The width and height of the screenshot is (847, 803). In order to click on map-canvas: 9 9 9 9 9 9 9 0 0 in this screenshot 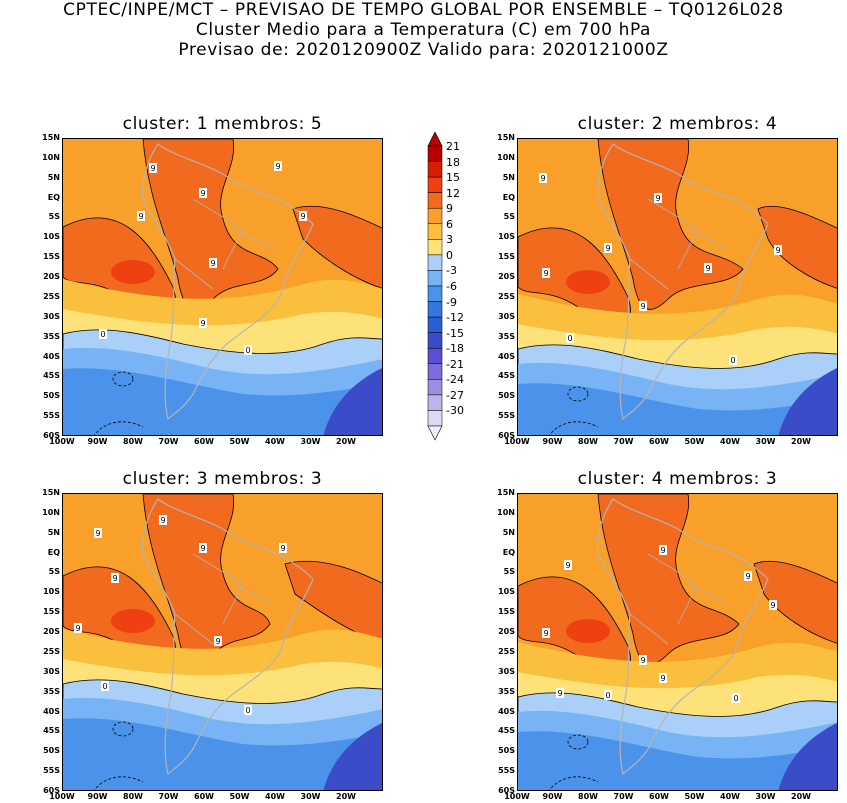, I will do `click(222, 287)`.